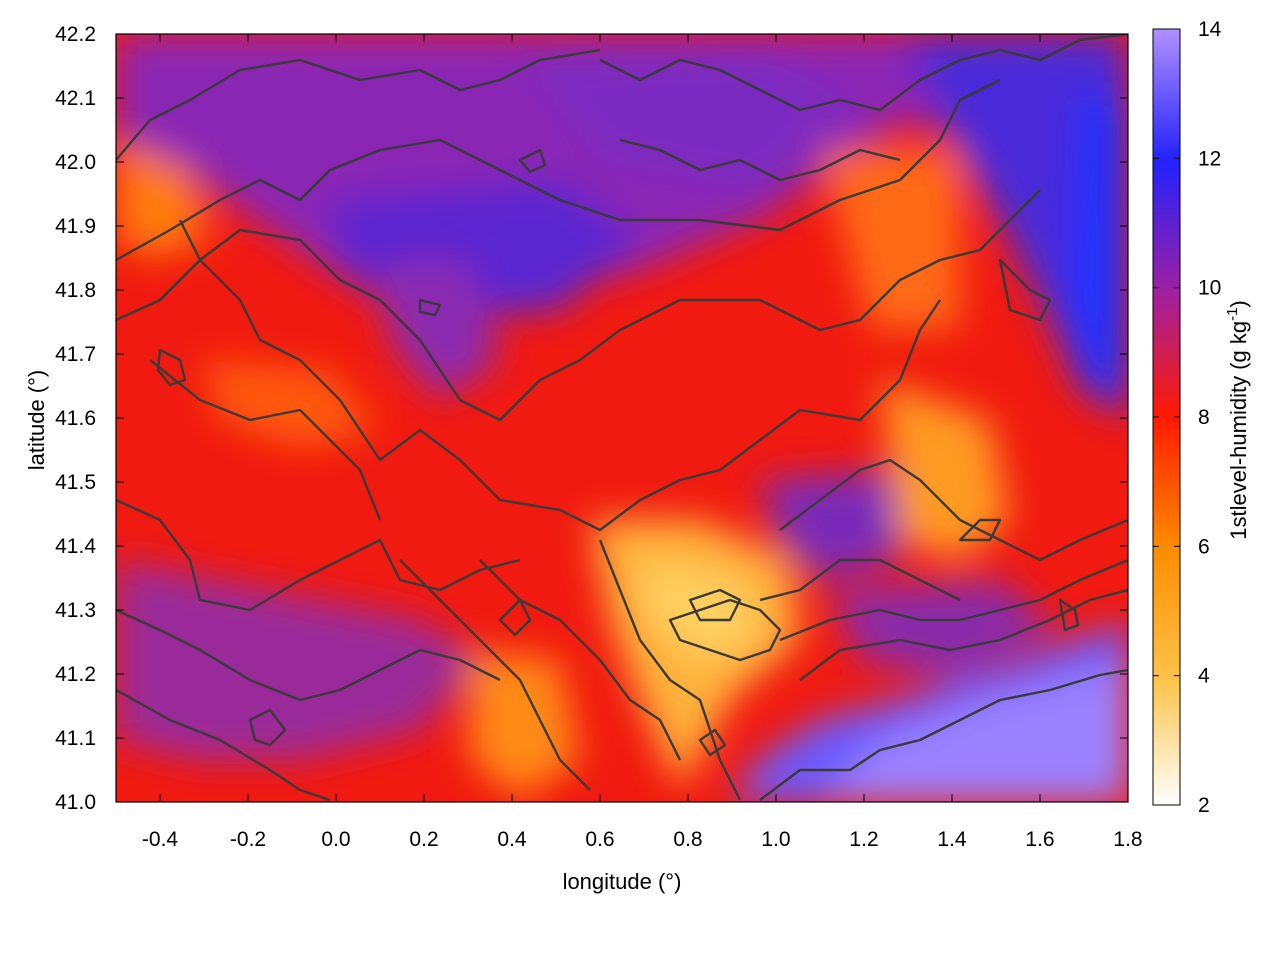 The image size is (1280, 960). Describe the element at coordinates (863, 839) in the screenshot. I see `x-tick-label: 1.2` at that location.